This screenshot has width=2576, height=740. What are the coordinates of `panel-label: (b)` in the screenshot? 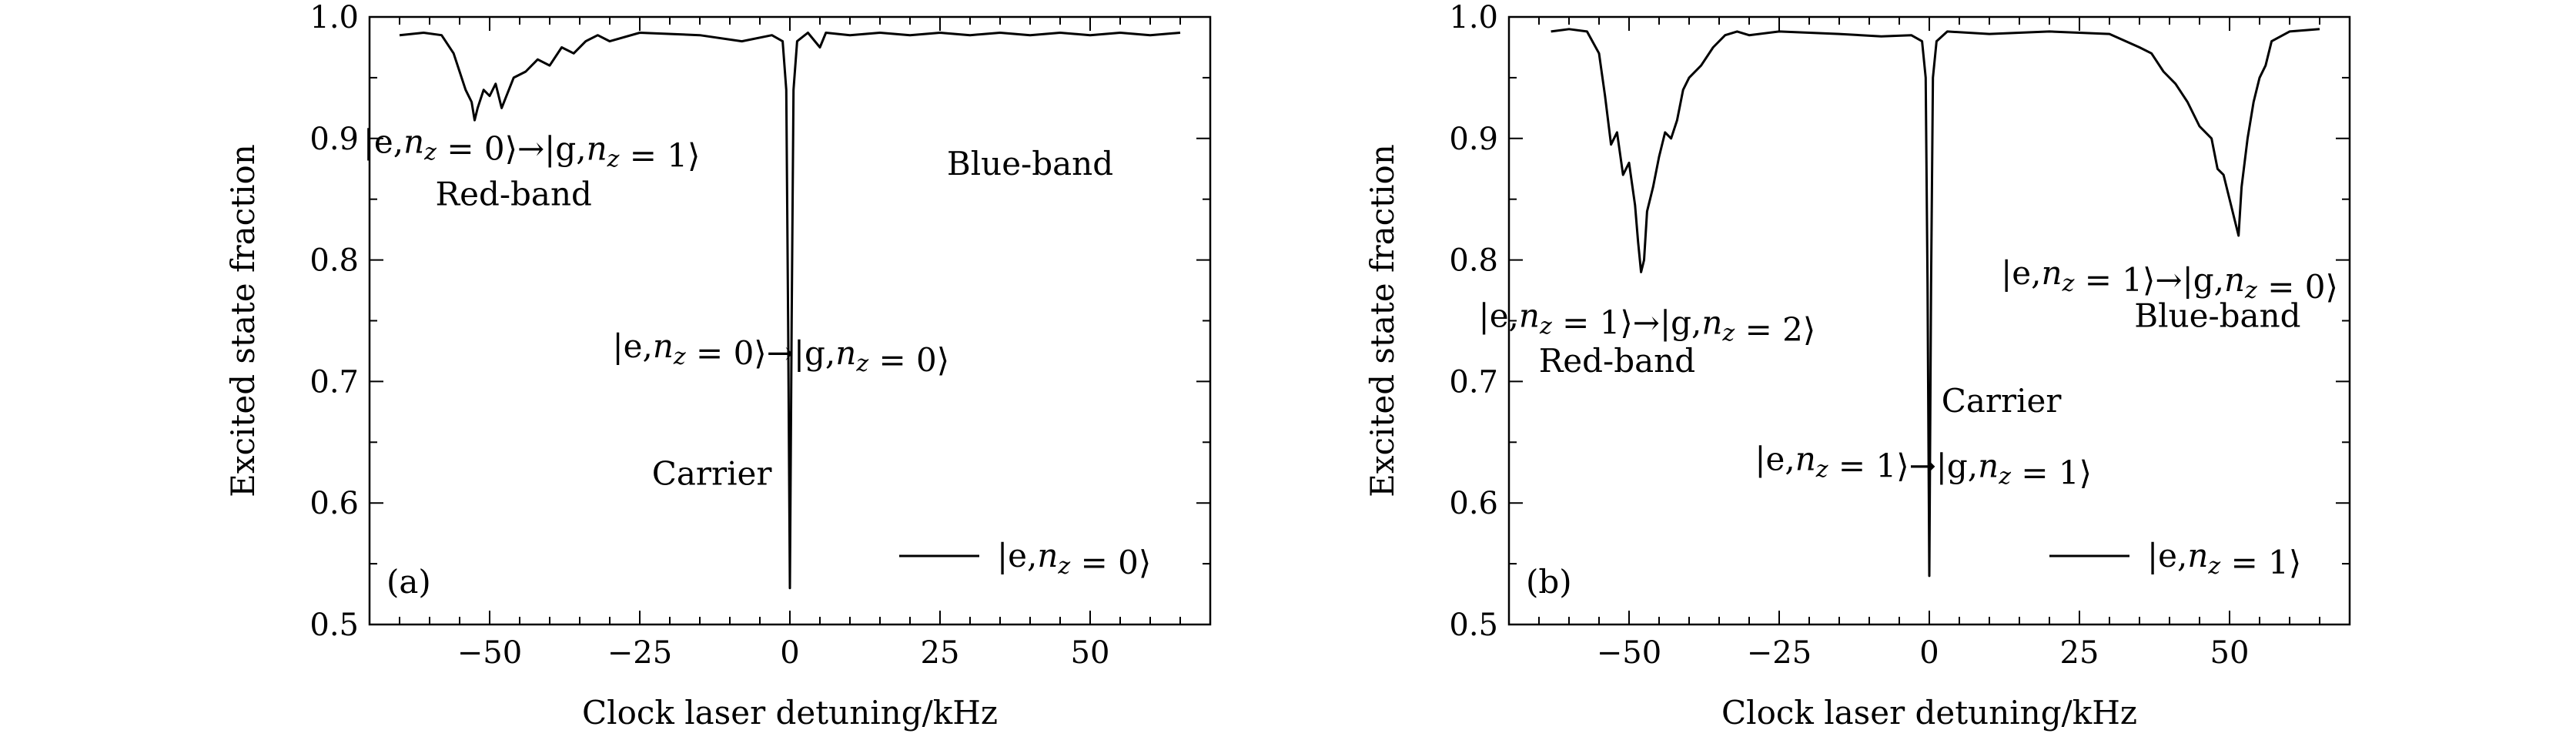 It's located at (1549, 582).